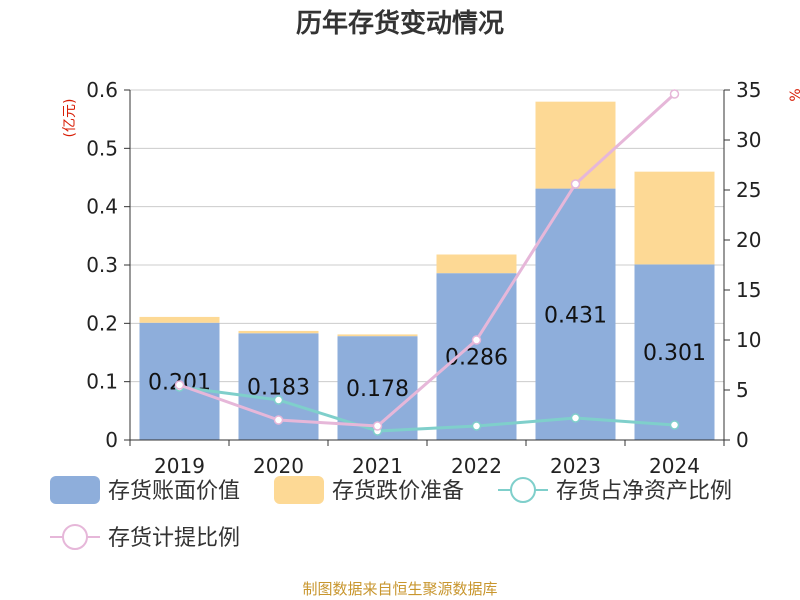  I want to click on right-axis-tick-label: 15, so click(748, 290).